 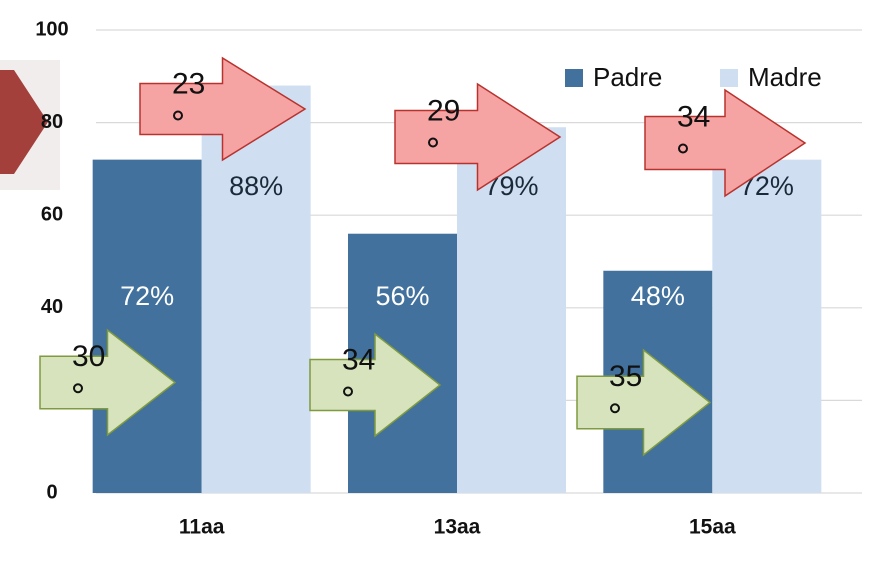 I want to click on annotation-text: 29, so click(x=443, y=110).